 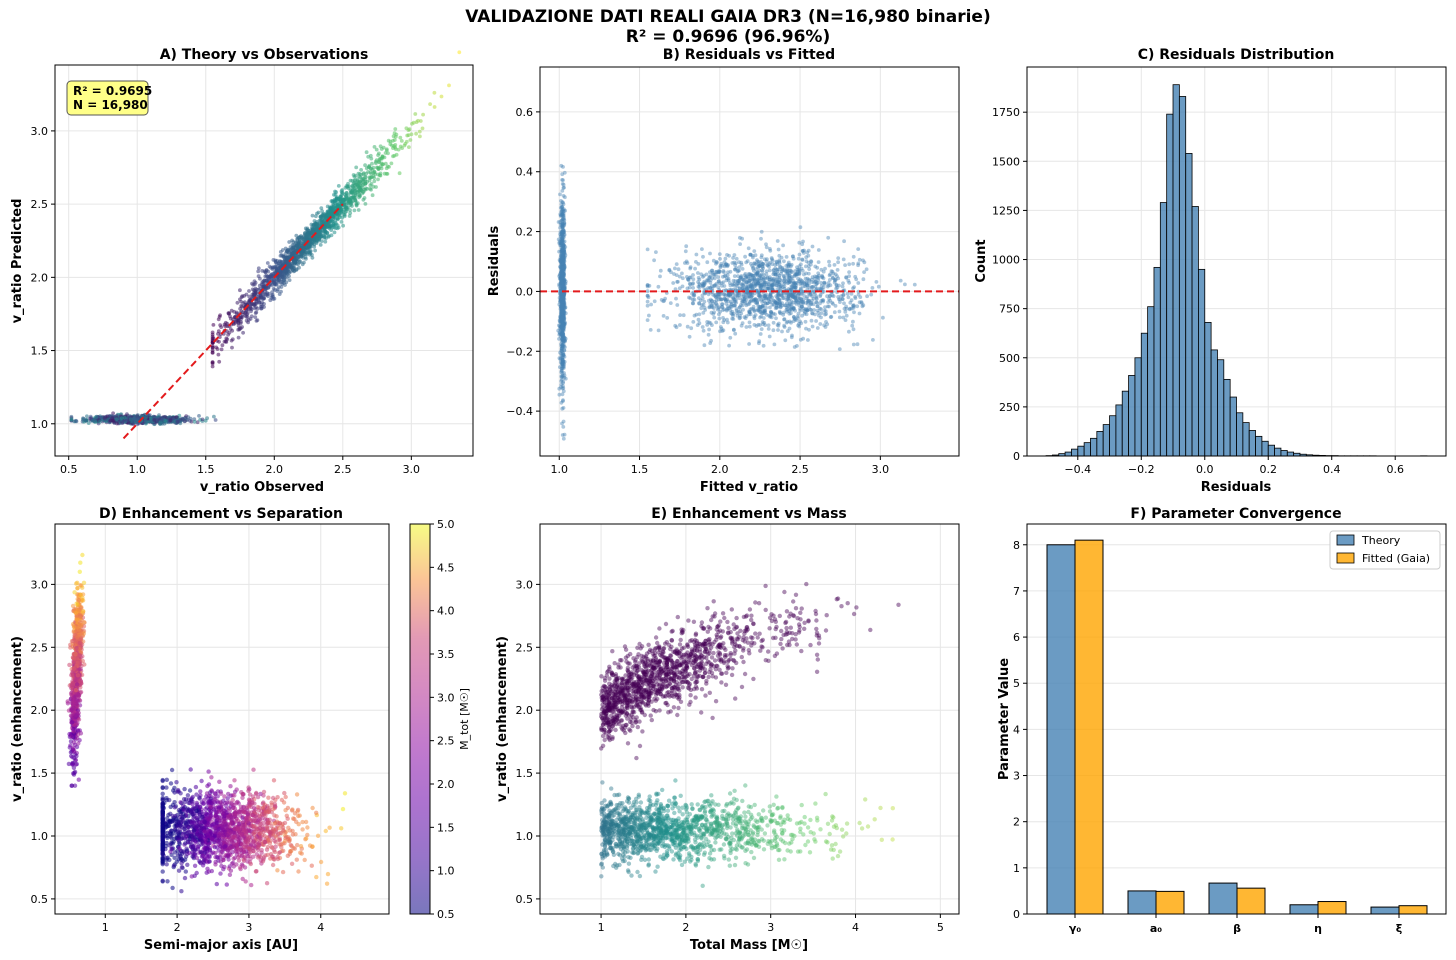 What do you see at coordinates (749, 55) in the screenshot?
I see `panel-b-title: B) Residuals vs Fitted` at bounding box center [749, 55].